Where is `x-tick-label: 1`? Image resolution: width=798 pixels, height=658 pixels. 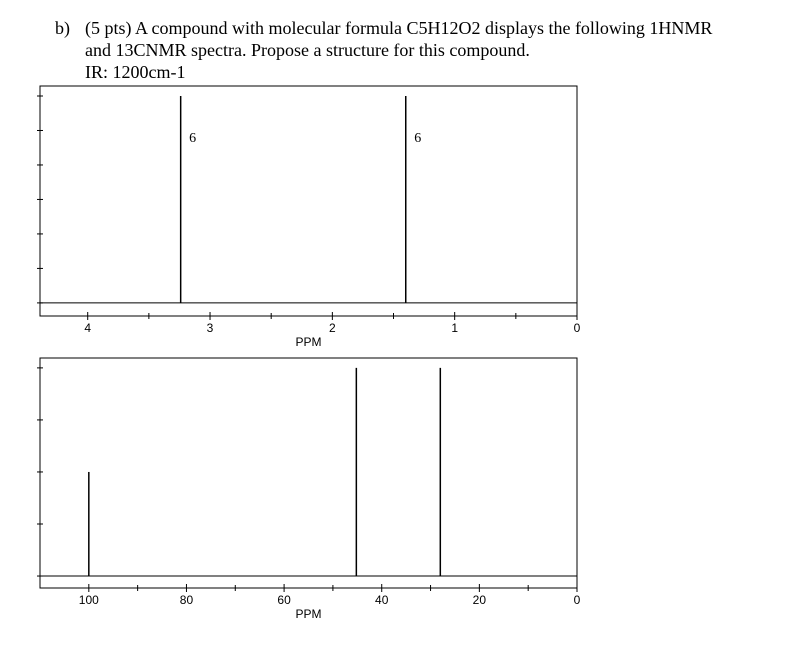
x-tick-label: 1 is located at coordinates (454, 328).